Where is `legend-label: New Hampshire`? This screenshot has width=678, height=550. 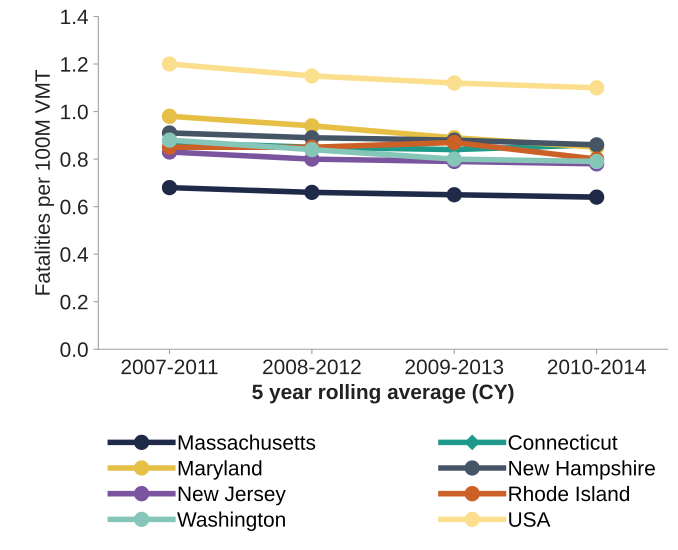
legend-label: New Hampshire is located at coordinates (582, 470).